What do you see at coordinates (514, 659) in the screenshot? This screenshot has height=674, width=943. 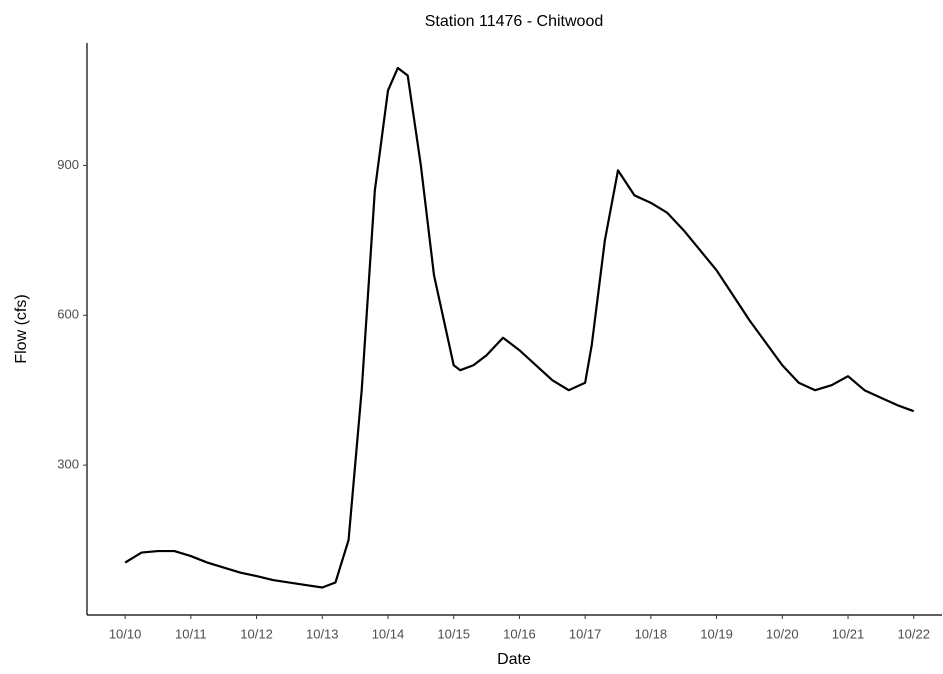 I see `x-axis-label: Date` at bounding box center [514, 659].